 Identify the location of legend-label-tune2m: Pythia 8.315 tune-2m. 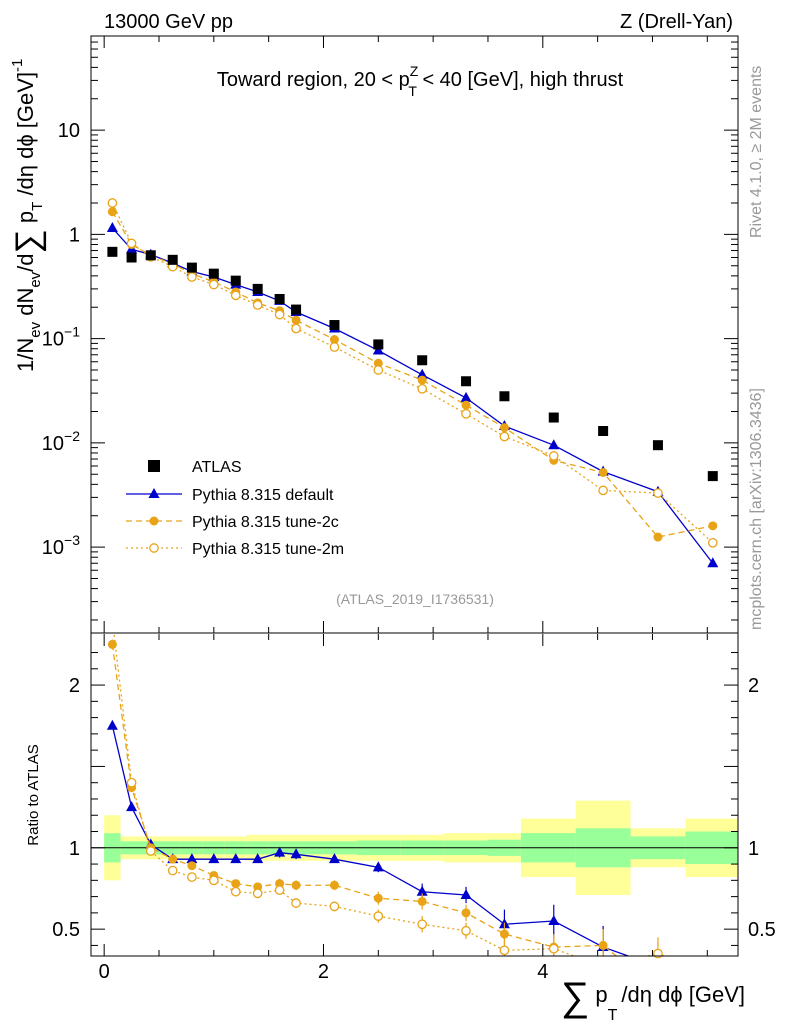
(268, 549).